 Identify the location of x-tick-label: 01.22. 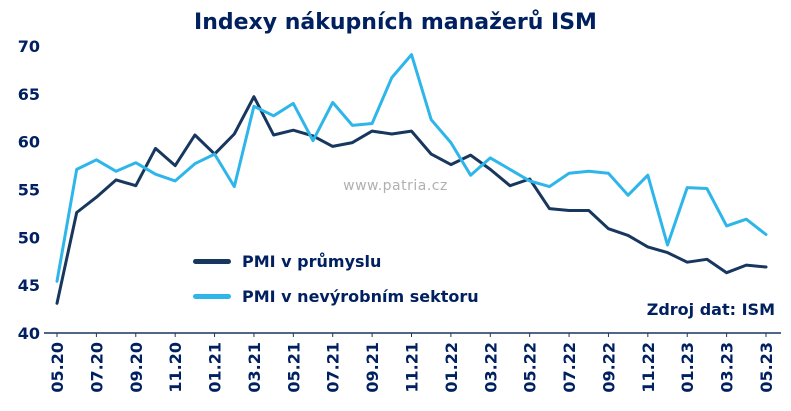
(451, 367).